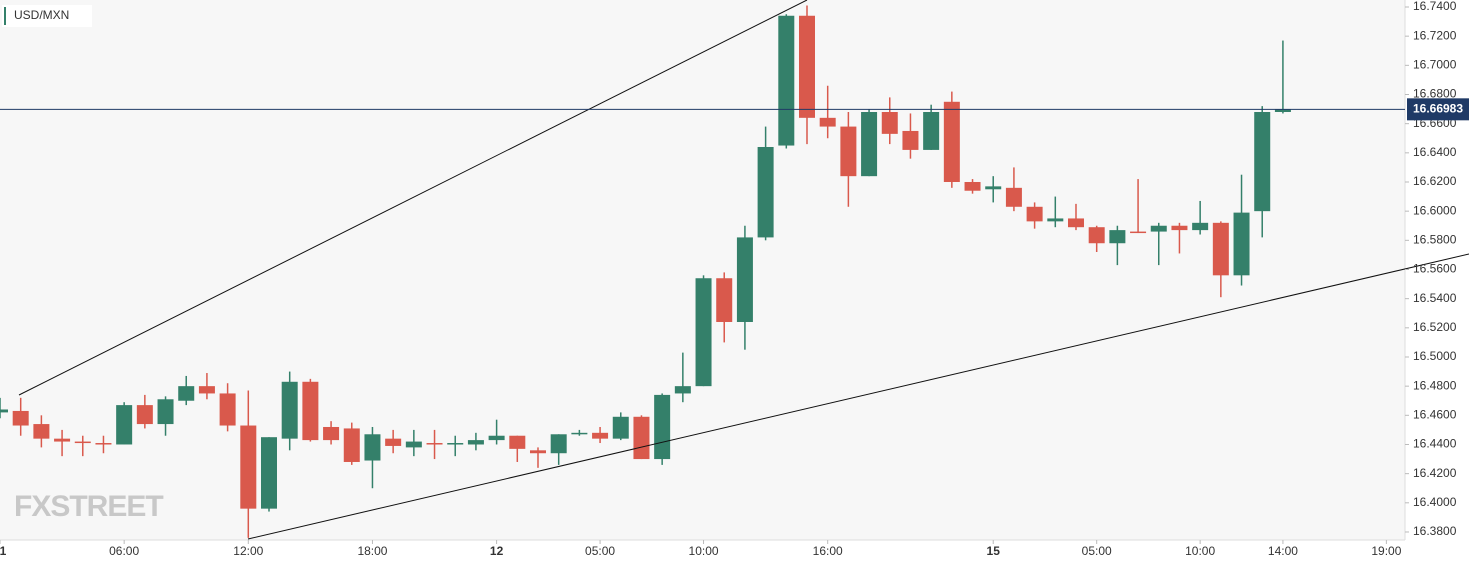  What do you see at coordinates (1435, 298) in the screenshot?
I see `y-tick-label: 16.5400` at bounding box center [1435, 298].